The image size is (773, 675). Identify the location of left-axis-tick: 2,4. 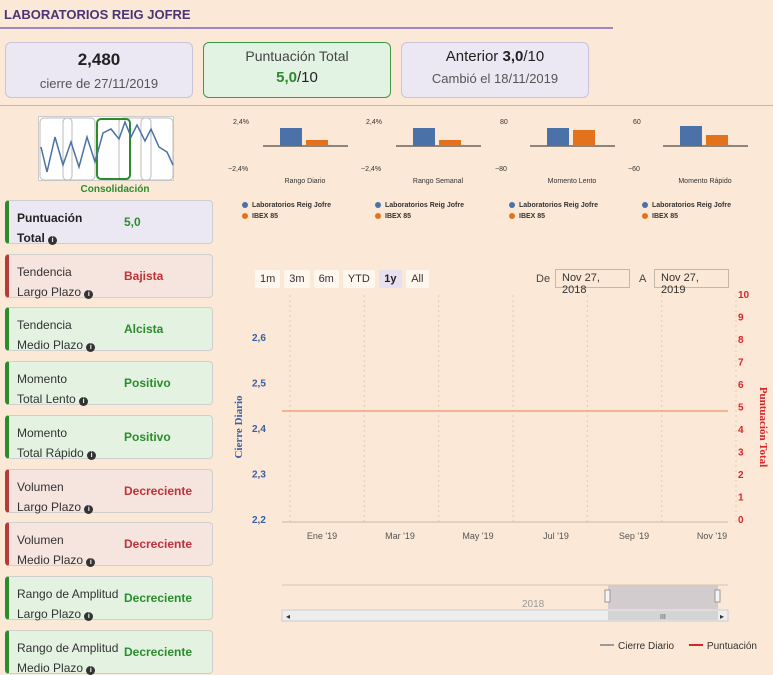
(259, 429).